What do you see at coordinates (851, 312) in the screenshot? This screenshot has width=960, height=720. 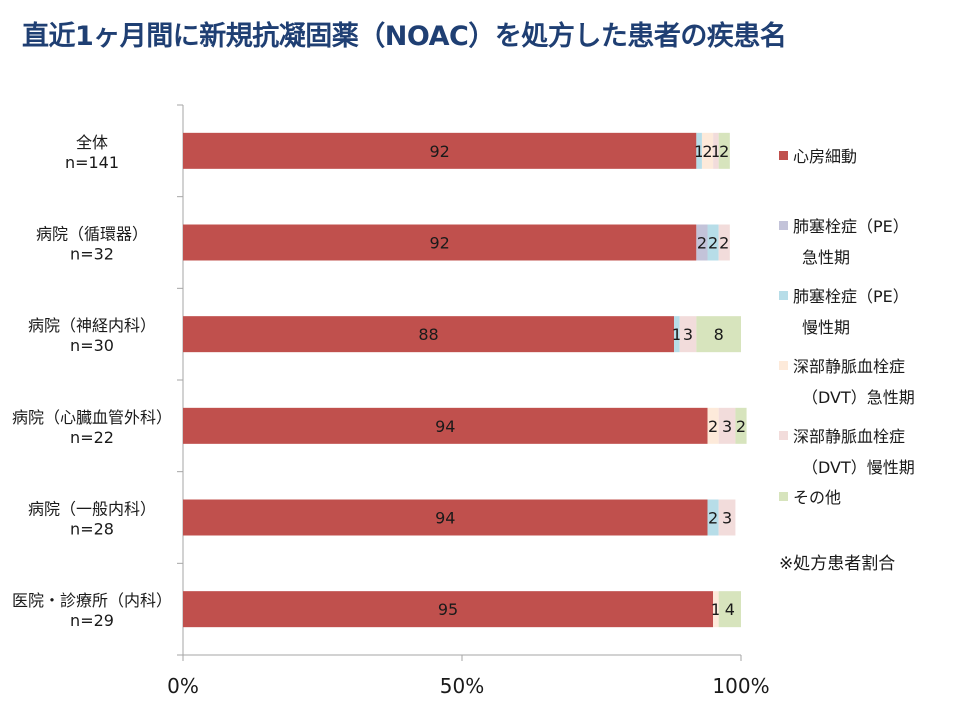 I see `legend-label: 肺塞栓症（PE）慢性期` at bounding box center [851, 312].